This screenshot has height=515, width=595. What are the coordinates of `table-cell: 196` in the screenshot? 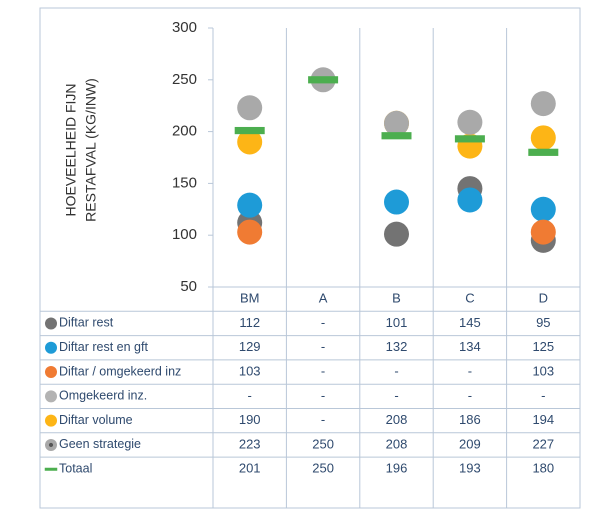 It's located at (397, 468).